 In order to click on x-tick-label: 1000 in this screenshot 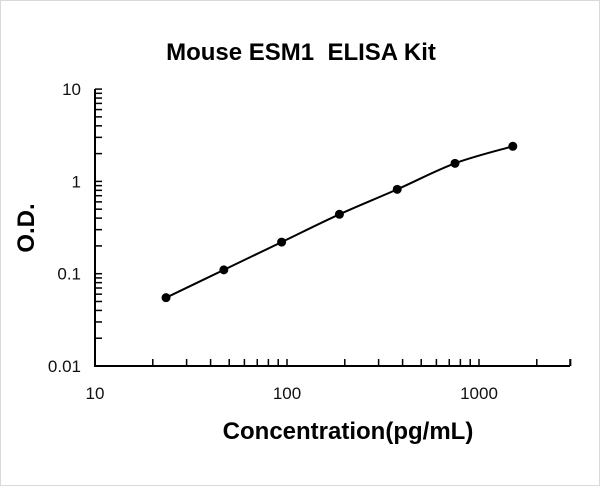, I will do `click(479, 393)`.